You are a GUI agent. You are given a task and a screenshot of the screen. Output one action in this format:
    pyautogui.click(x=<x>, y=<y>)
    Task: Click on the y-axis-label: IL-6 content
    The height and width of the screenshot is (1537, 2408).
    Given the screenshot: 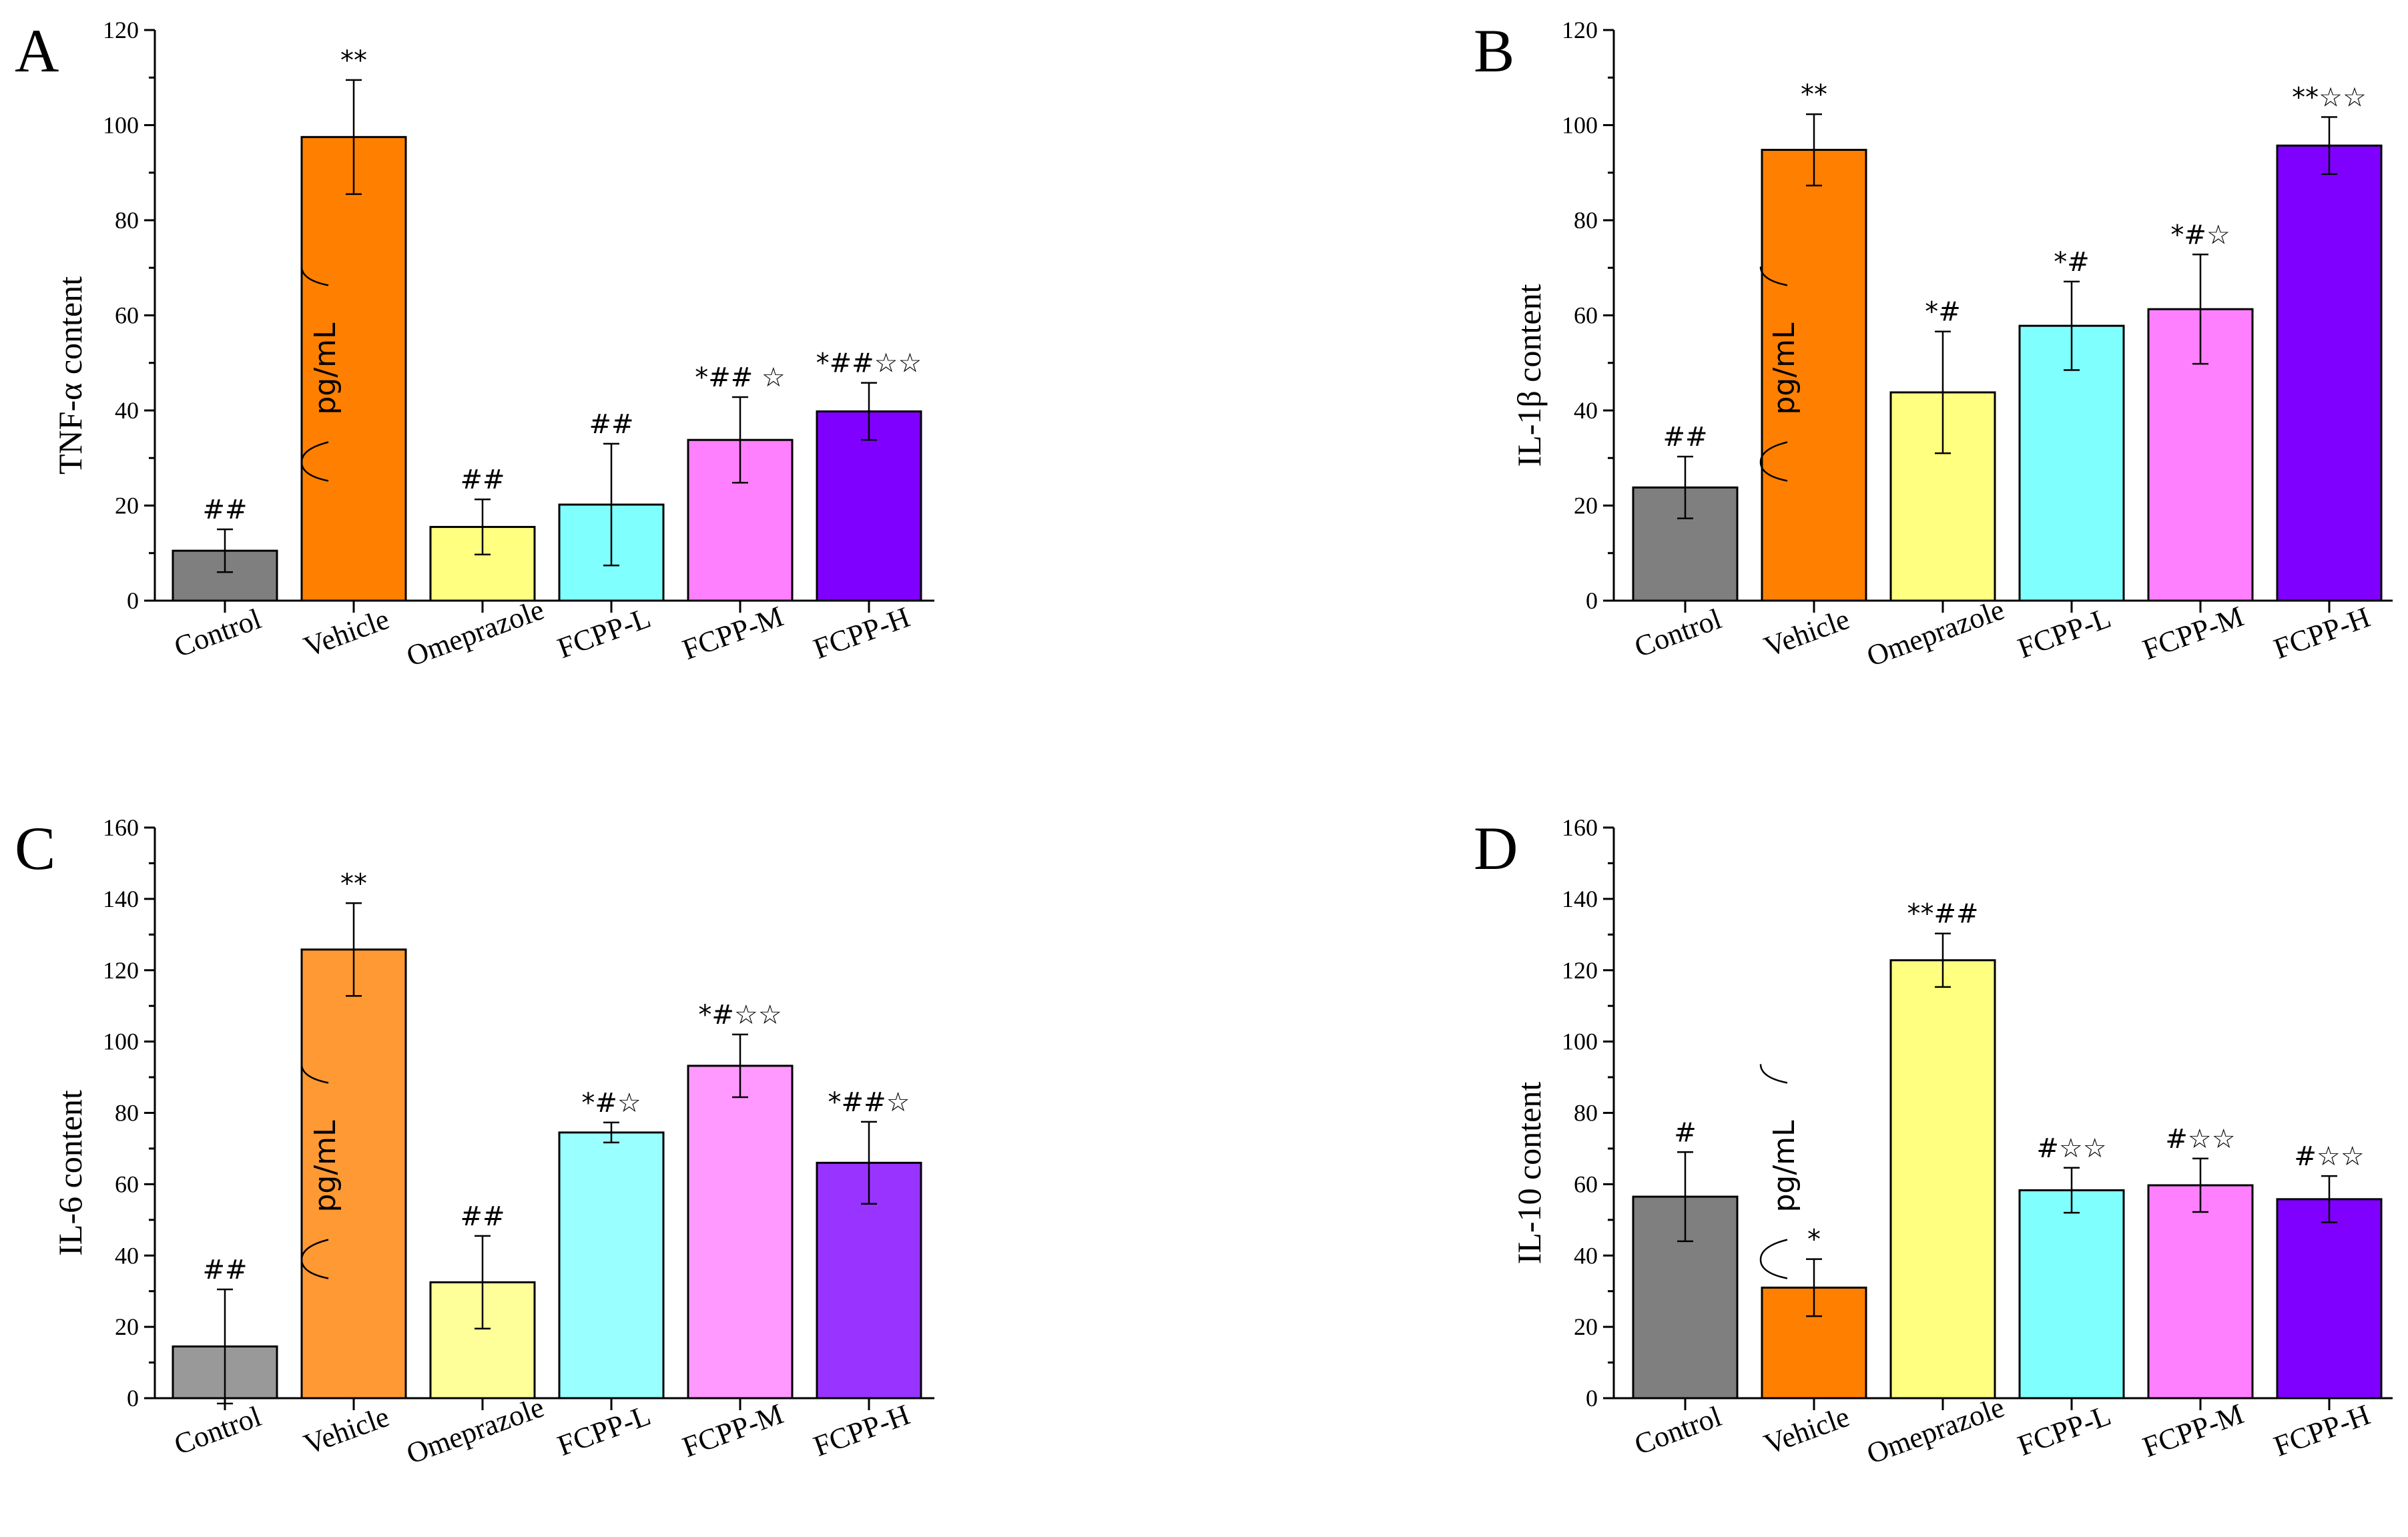 What is the action you would take?
    pyautogui.click(x=70, y=1173)
    